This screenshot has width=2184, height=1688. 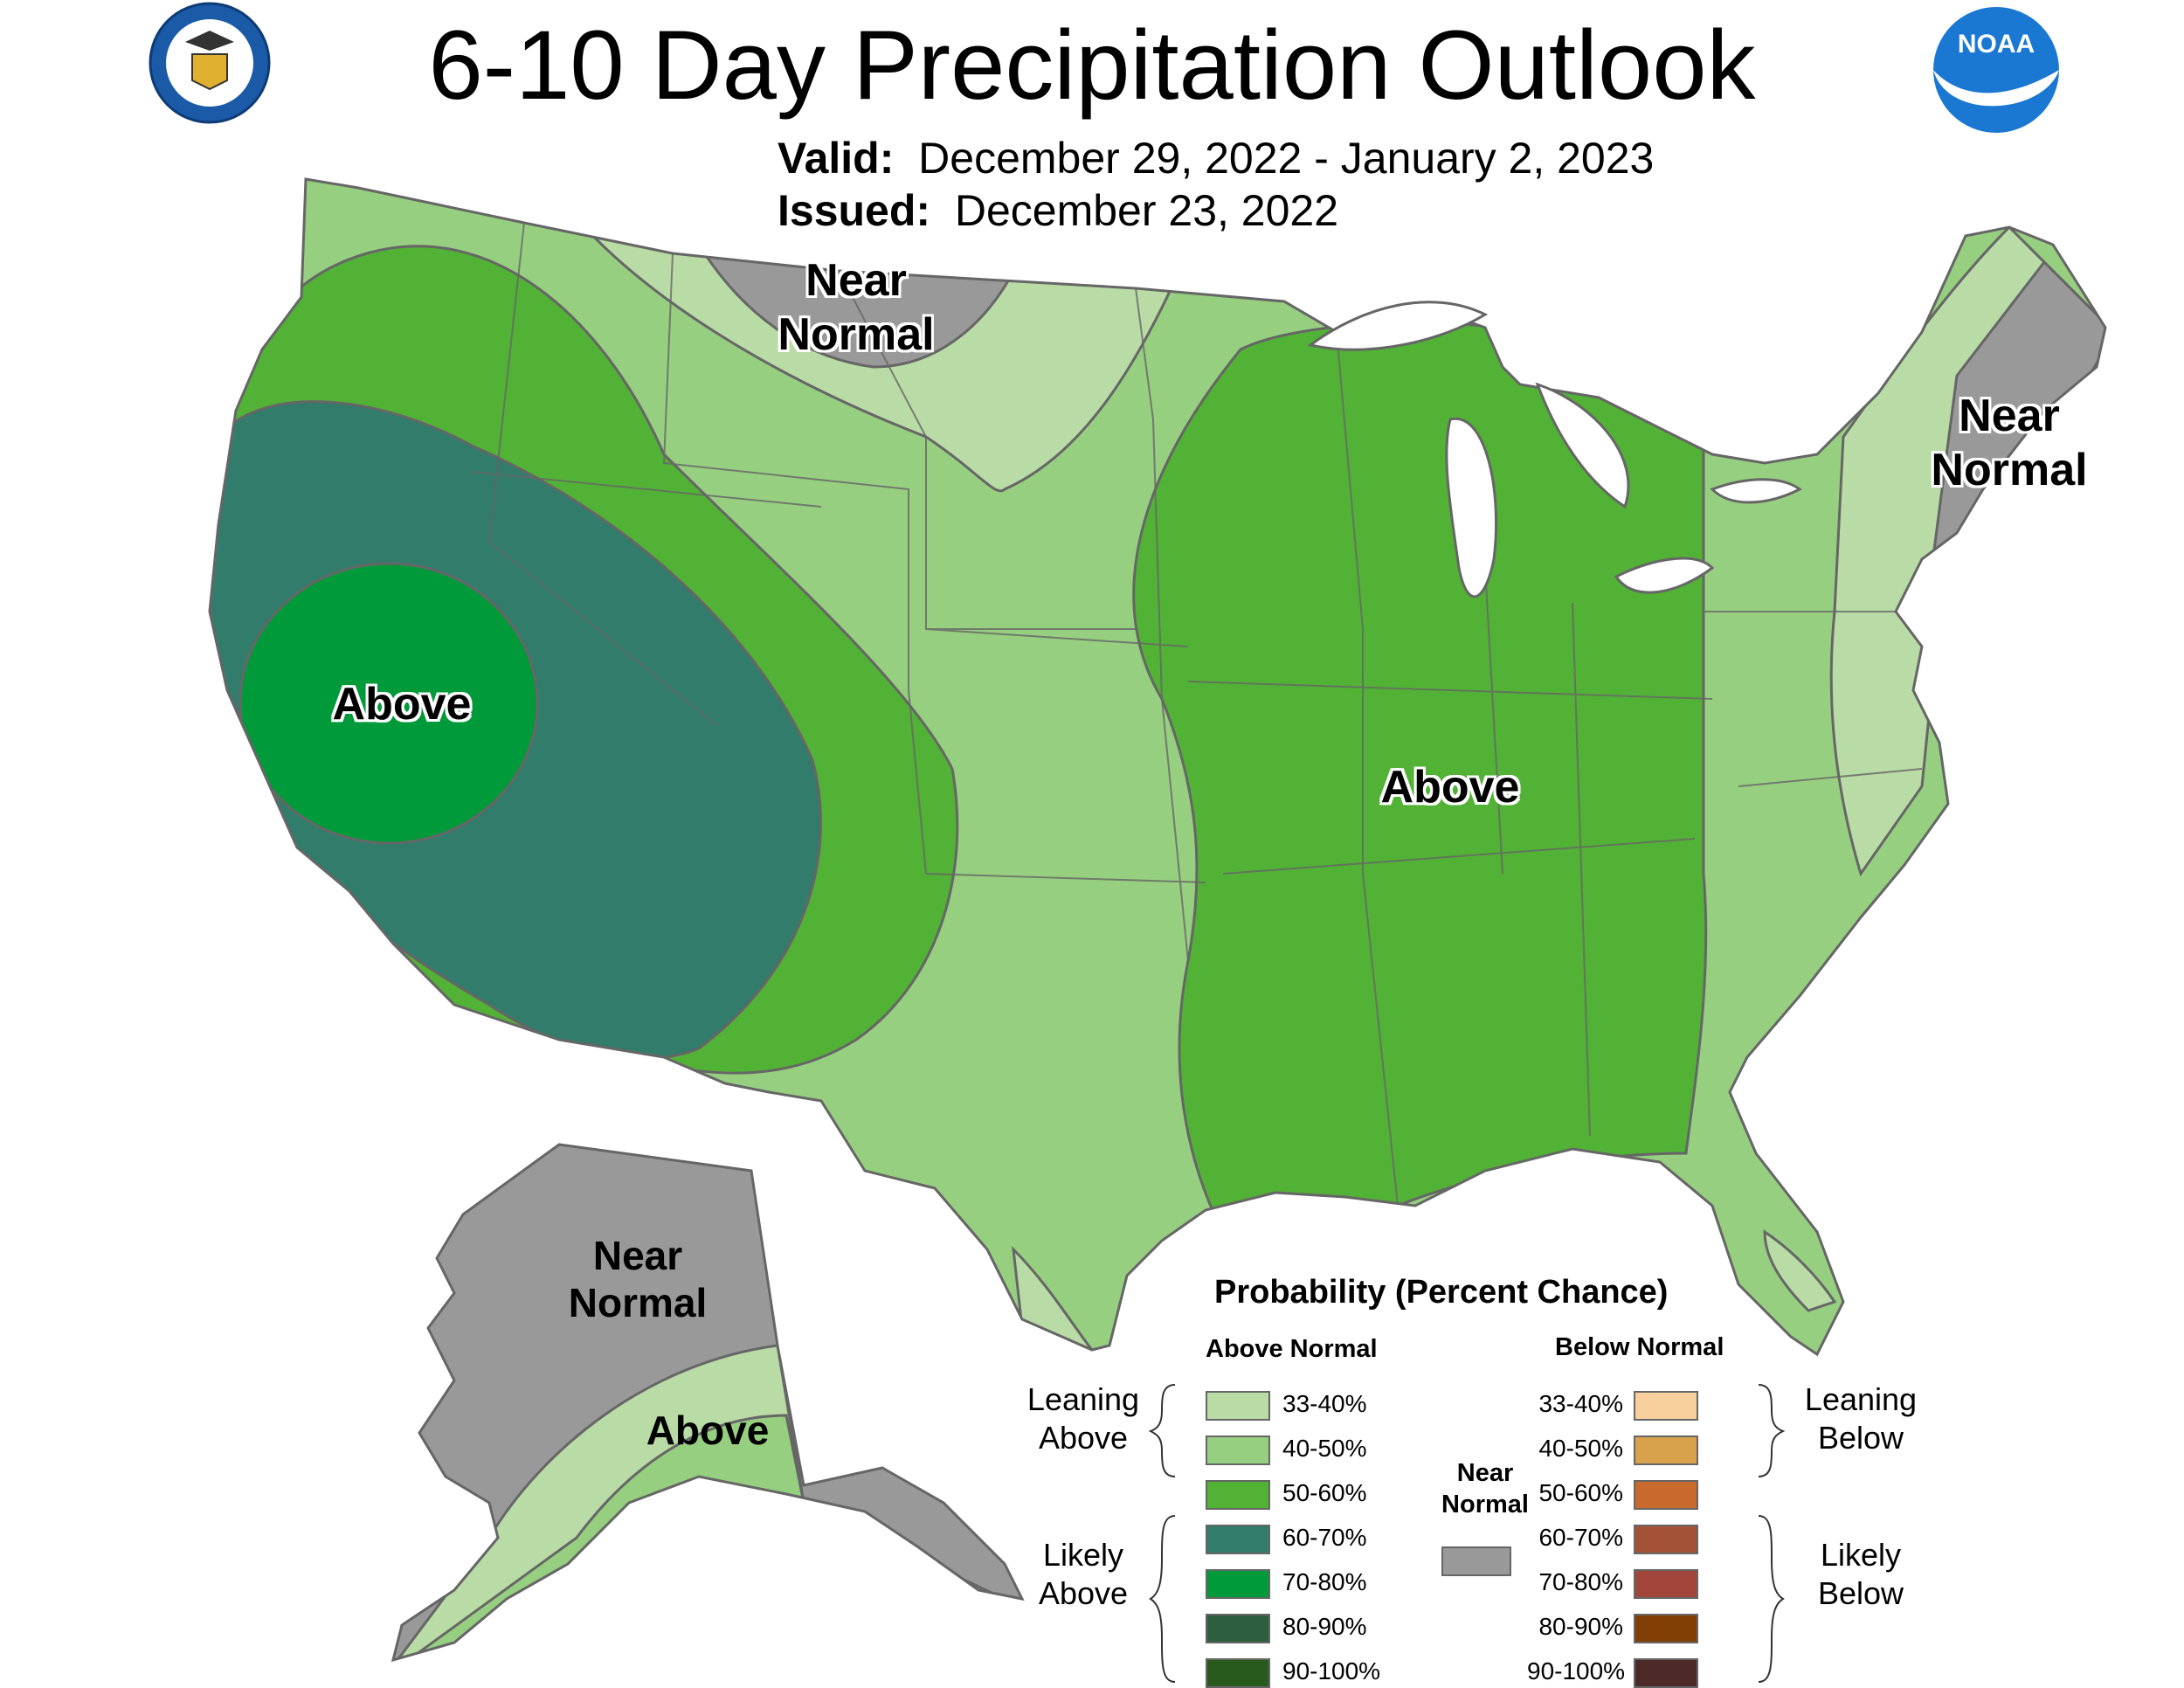 What do you see at coordinates (1861, 1418) in the screenshot?
I see `legend-leaning-below: Leaning Below` at bounding box center [1861, 1418].